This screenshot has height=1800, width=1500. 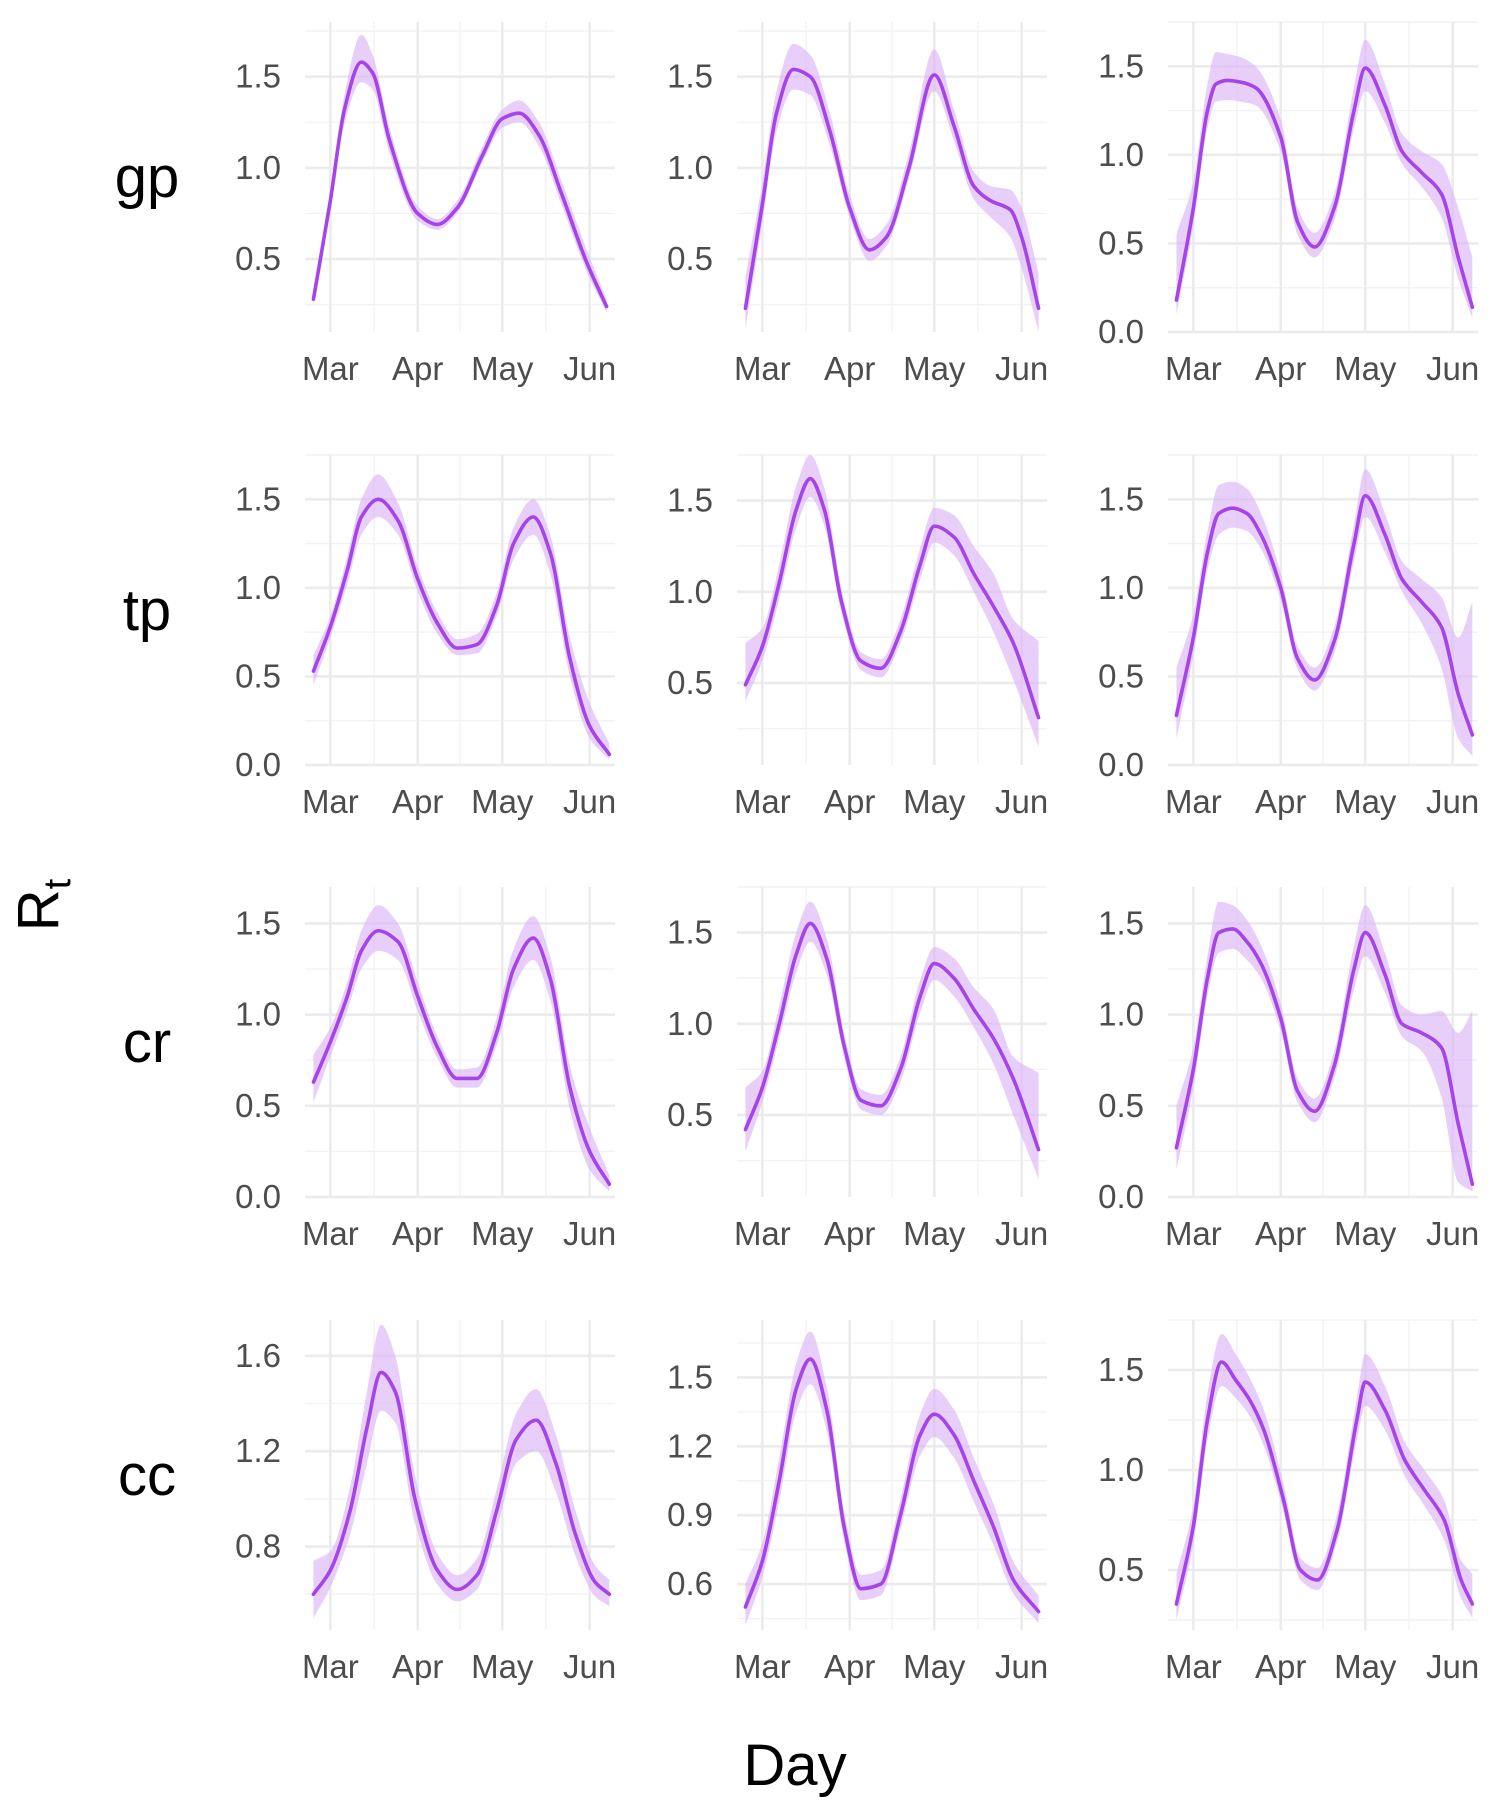 I want to click on panel-cc-2: 0.6 0.9 1.2 1.5 Mar Apr May Jun, so click(x=857, y=1502).